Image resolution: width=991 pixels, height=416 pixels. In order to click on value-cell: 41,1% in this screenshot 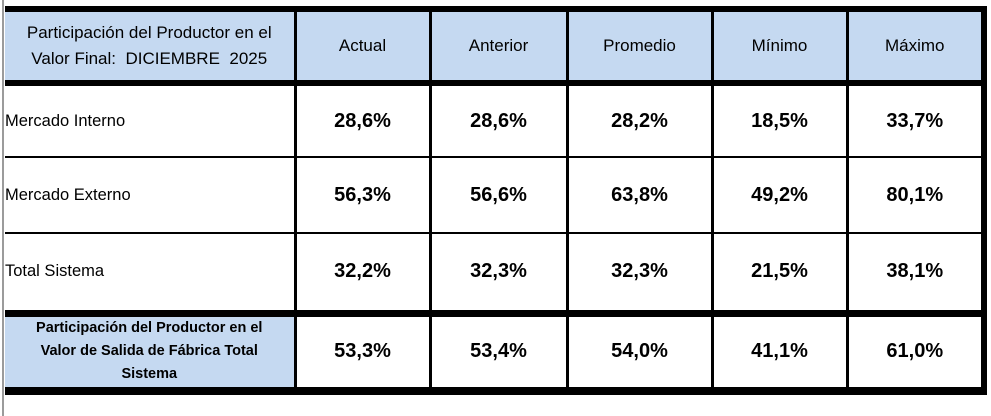, I will do `click(779, 354)`.